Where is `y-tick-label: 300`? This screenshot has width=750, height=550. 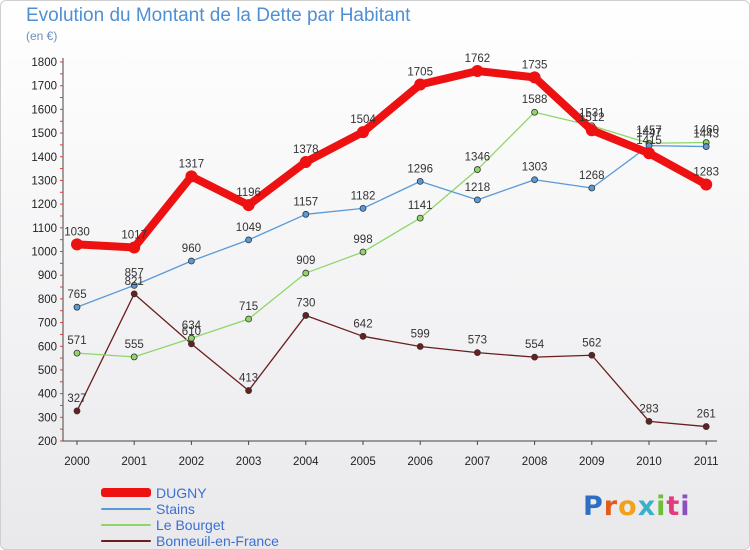 y-tick-label: 300 is located at coordinates (47, 418).